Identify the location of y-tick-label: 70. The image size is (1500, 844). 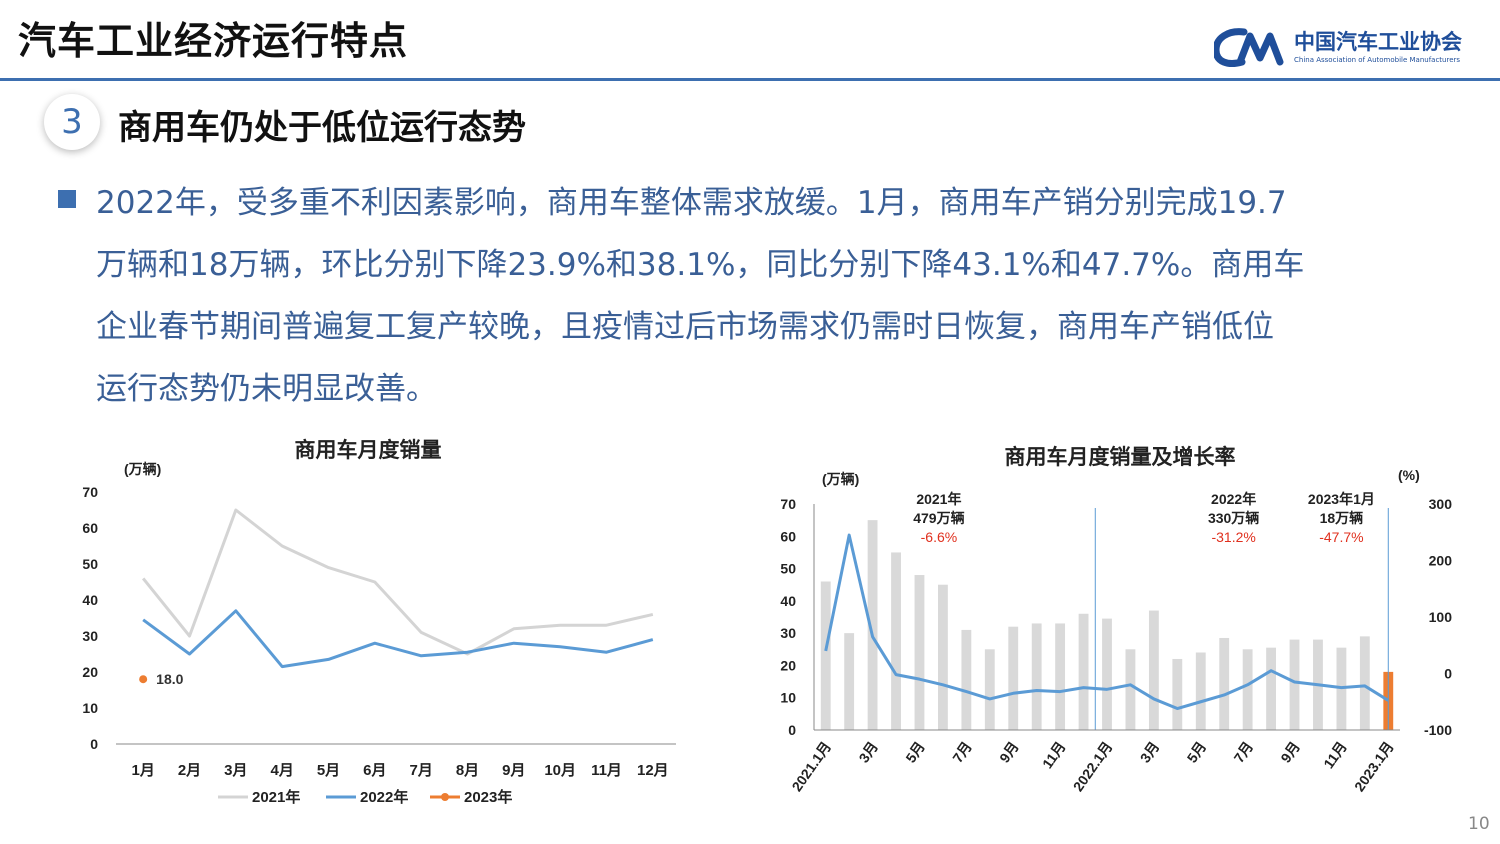
(90, 492).